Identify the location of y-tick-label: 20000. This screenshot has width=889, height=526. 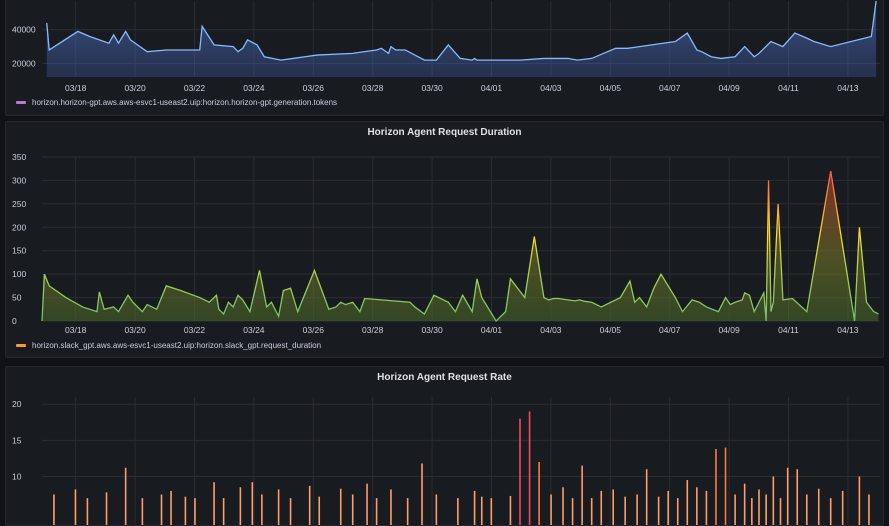
(24, 63).